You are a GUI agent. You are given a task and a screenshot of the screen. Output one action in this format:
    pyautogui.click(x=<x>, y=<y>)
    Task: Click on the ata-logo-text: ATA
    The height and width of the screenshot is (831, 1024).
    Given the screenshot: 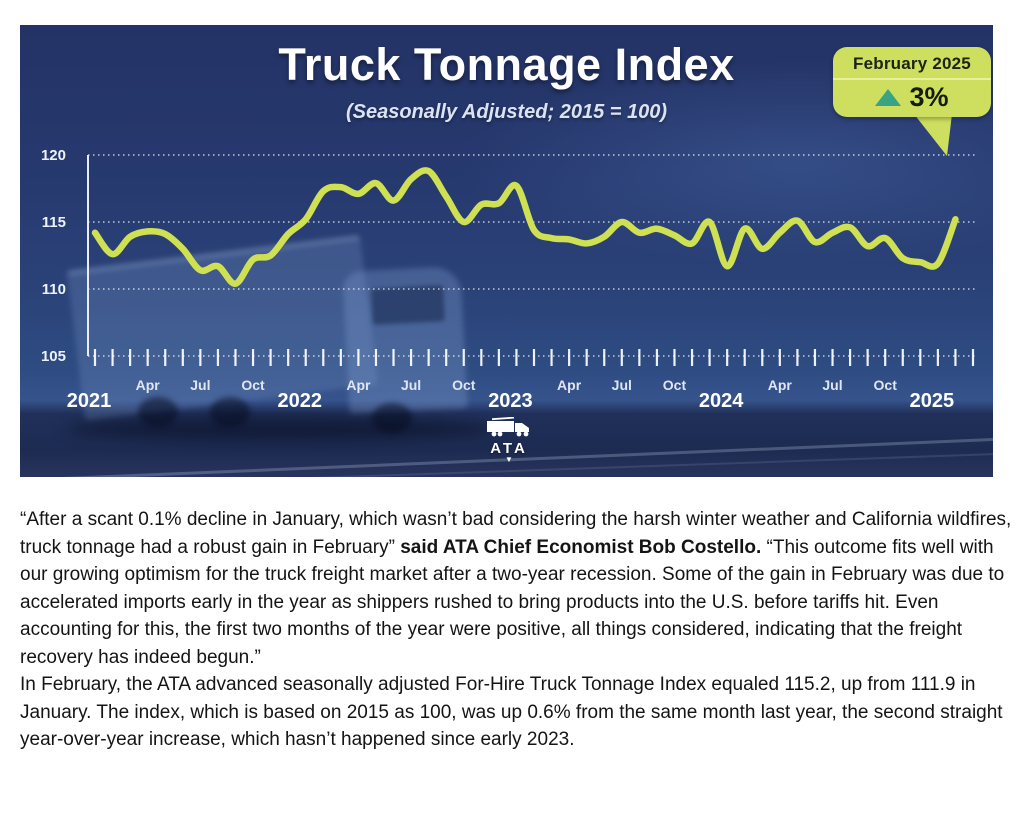 What is the action you would take?
    pyautogui.click(x=509, y=448)
    